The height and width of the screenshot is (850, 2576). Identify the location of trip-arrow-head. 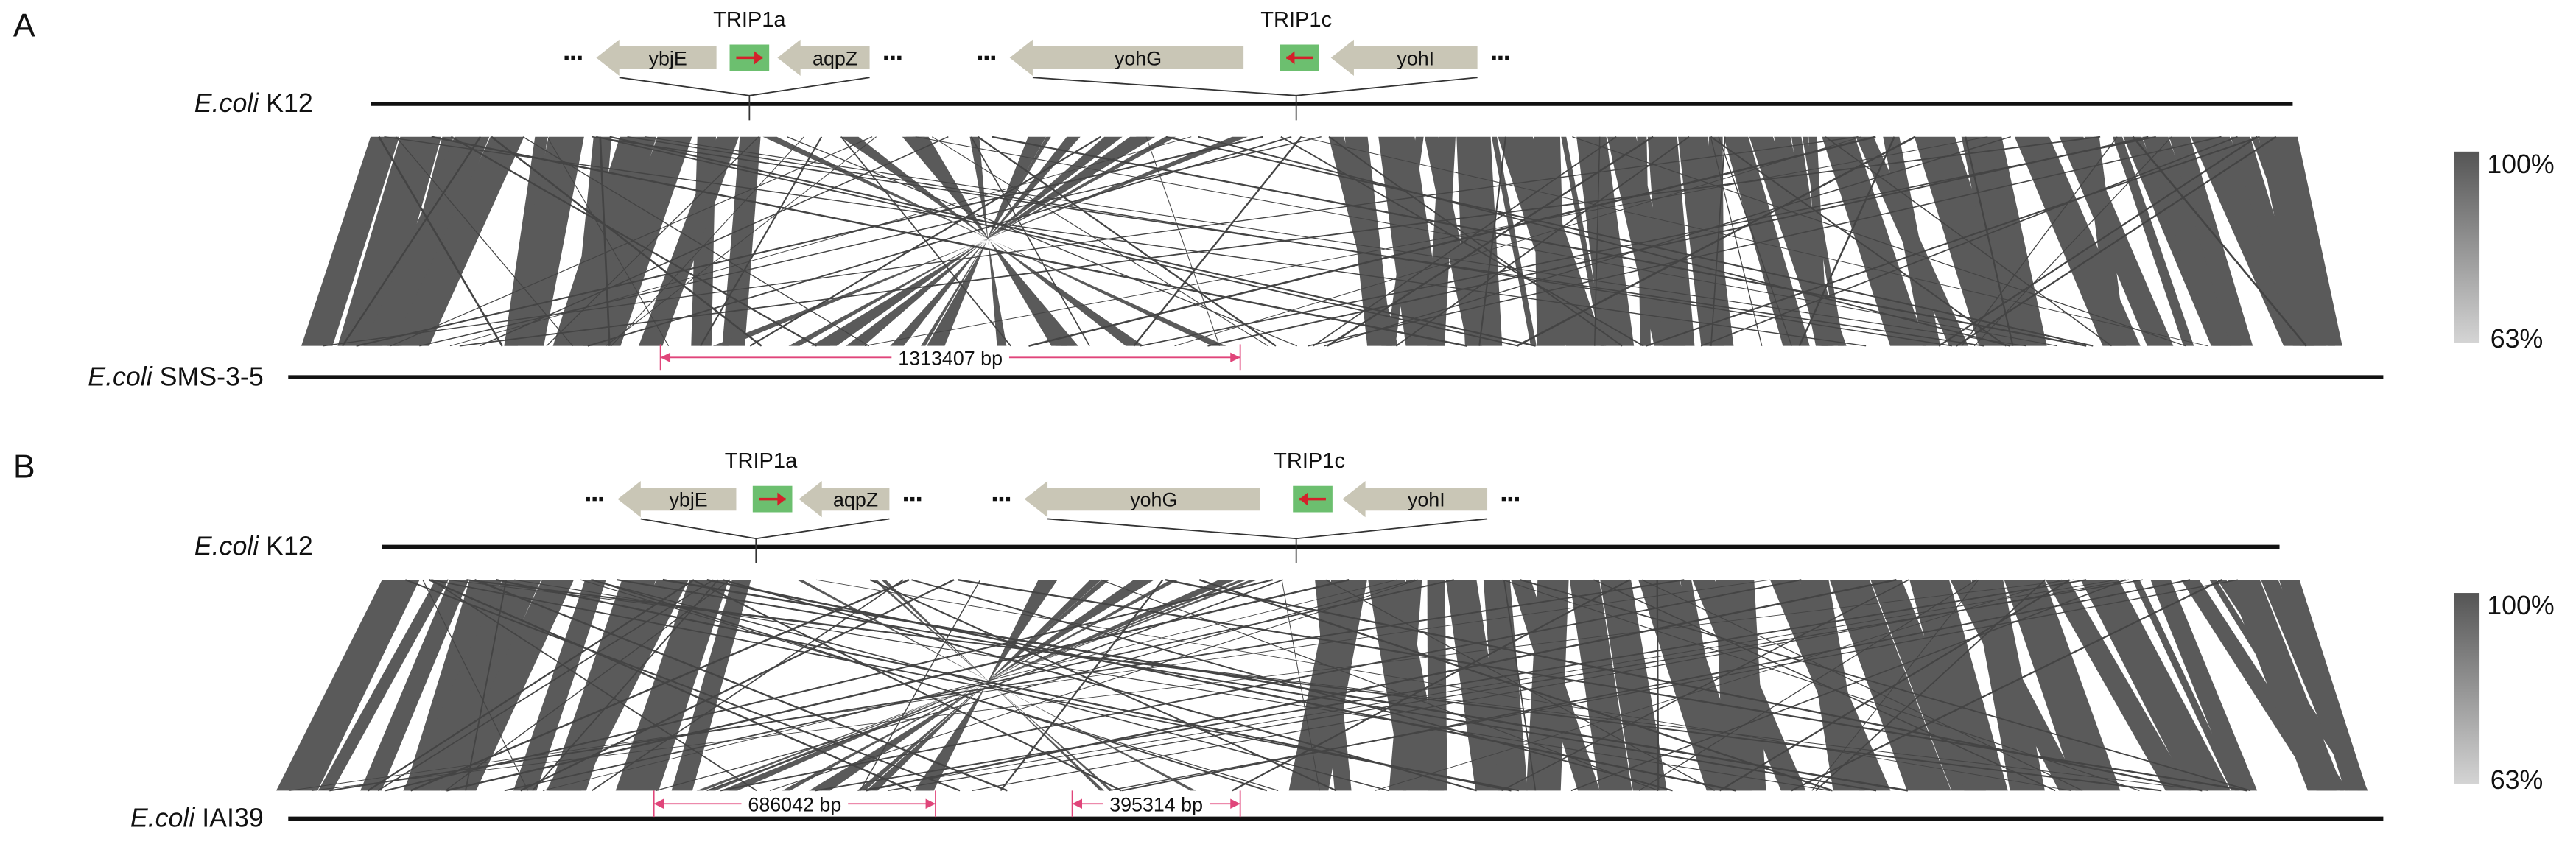
(1303, 499).